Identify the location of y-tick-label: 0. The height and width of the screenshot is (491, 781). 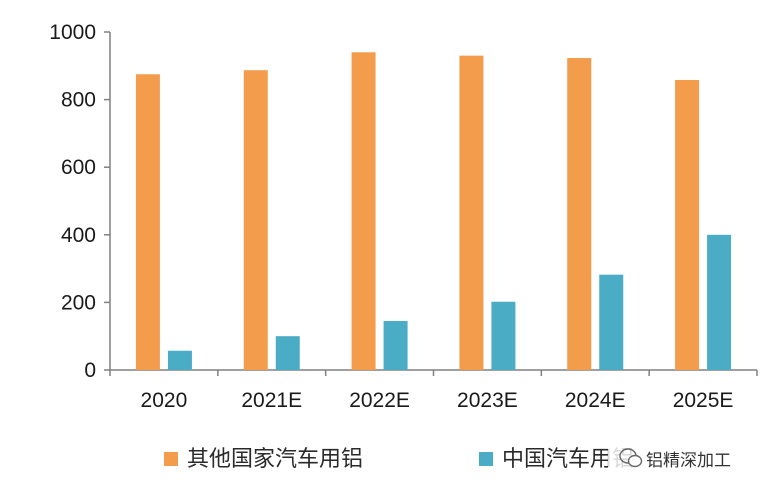
(90, 370).